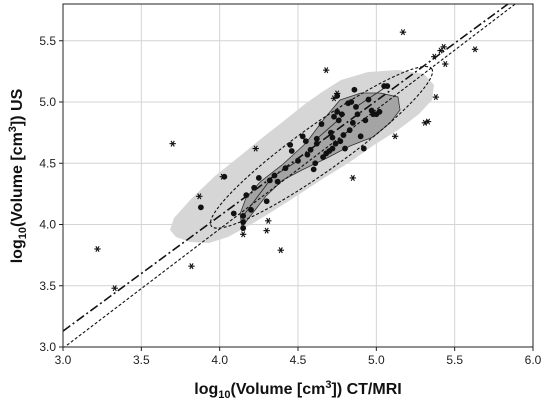 This screenshot has width=550, height=407. I want to click on x-tick-label: 5.0, so click(376, 360).